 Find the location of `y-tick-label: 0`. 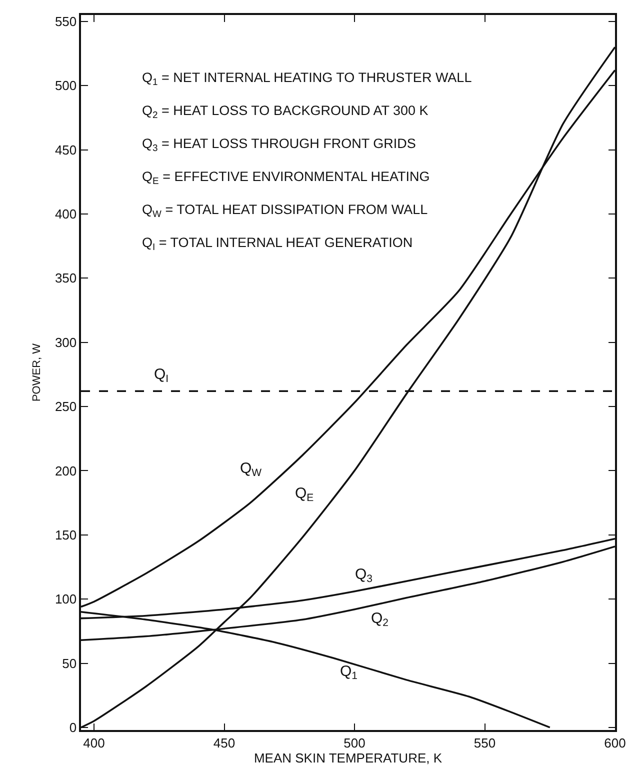

y-tick-label: 0 is located at coordinates (73, 727).